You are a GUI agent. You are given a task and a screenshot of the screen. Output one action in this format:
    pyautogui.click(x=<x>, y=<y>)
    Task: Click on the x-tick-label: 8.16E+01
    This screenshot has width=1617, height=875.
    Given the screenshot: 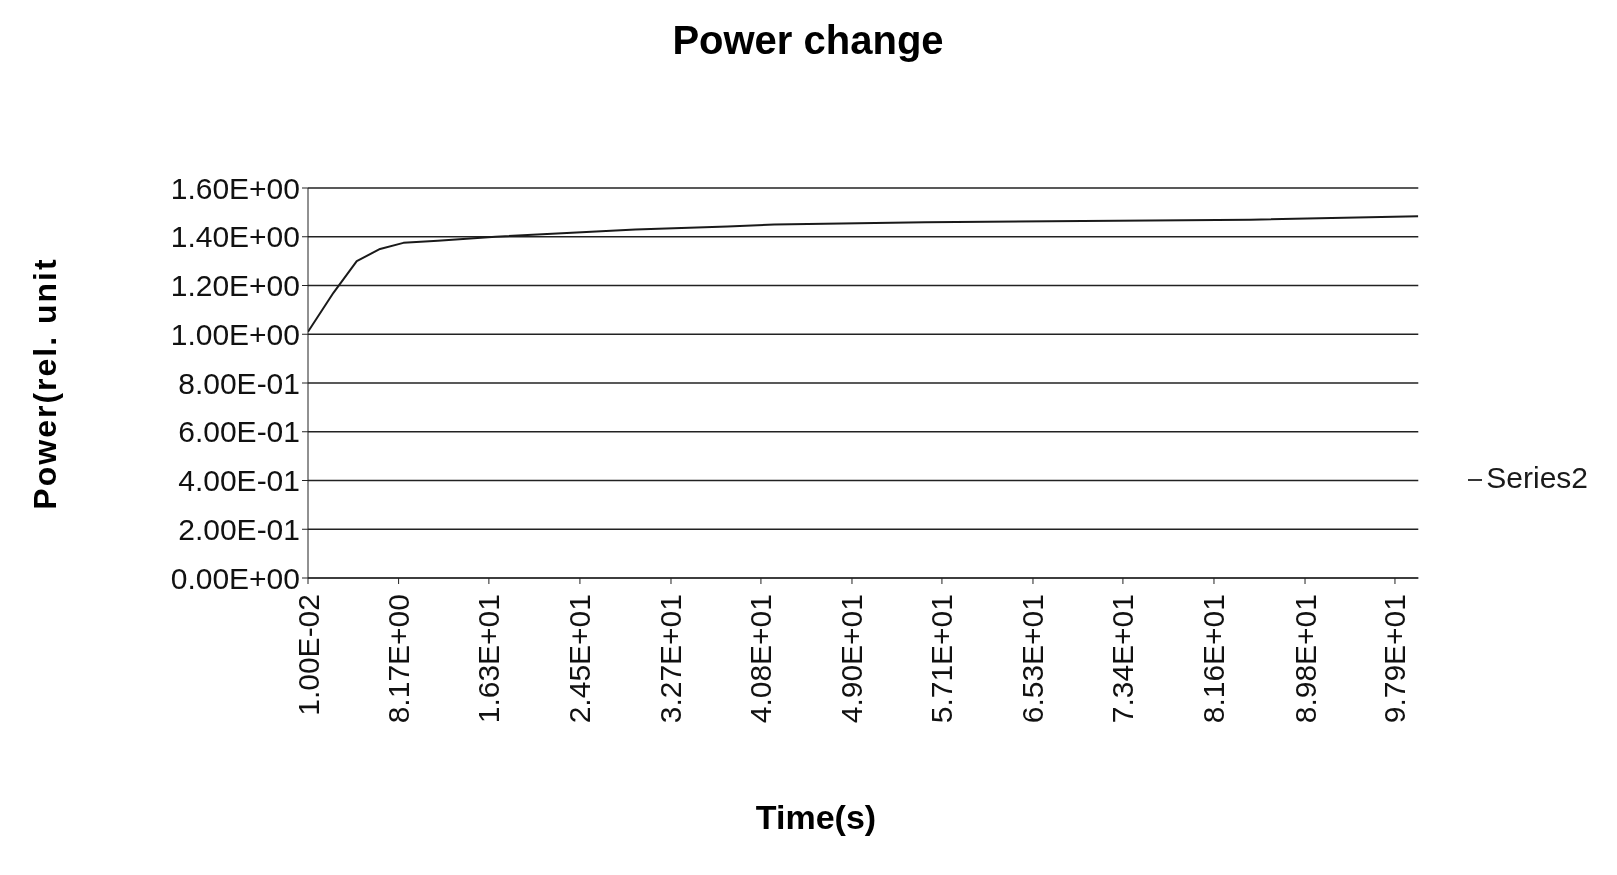 What is the action you would take?
    pyautogui.click(x=1214, y=659)
    